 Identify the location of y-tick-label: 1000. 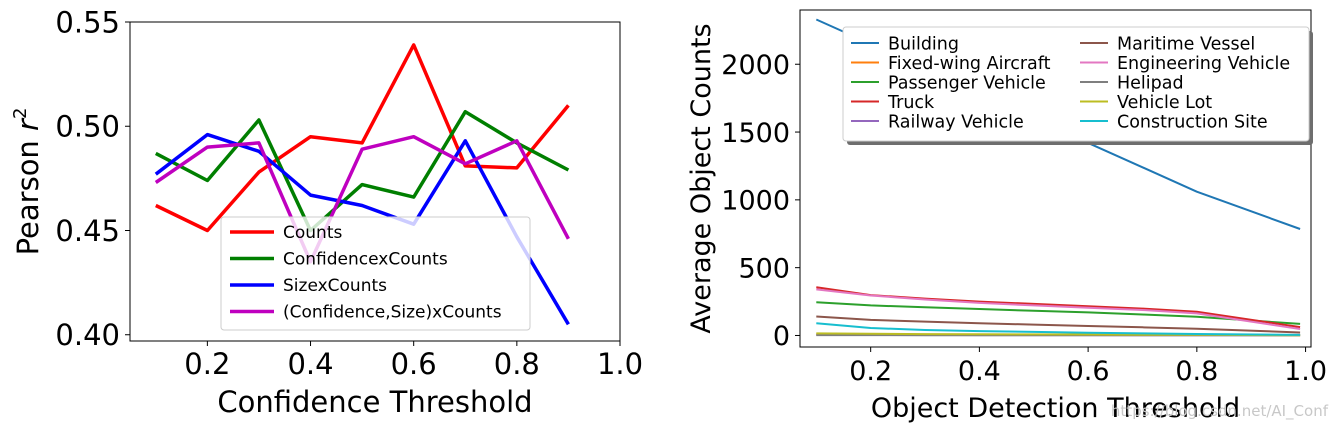
(755, 201).